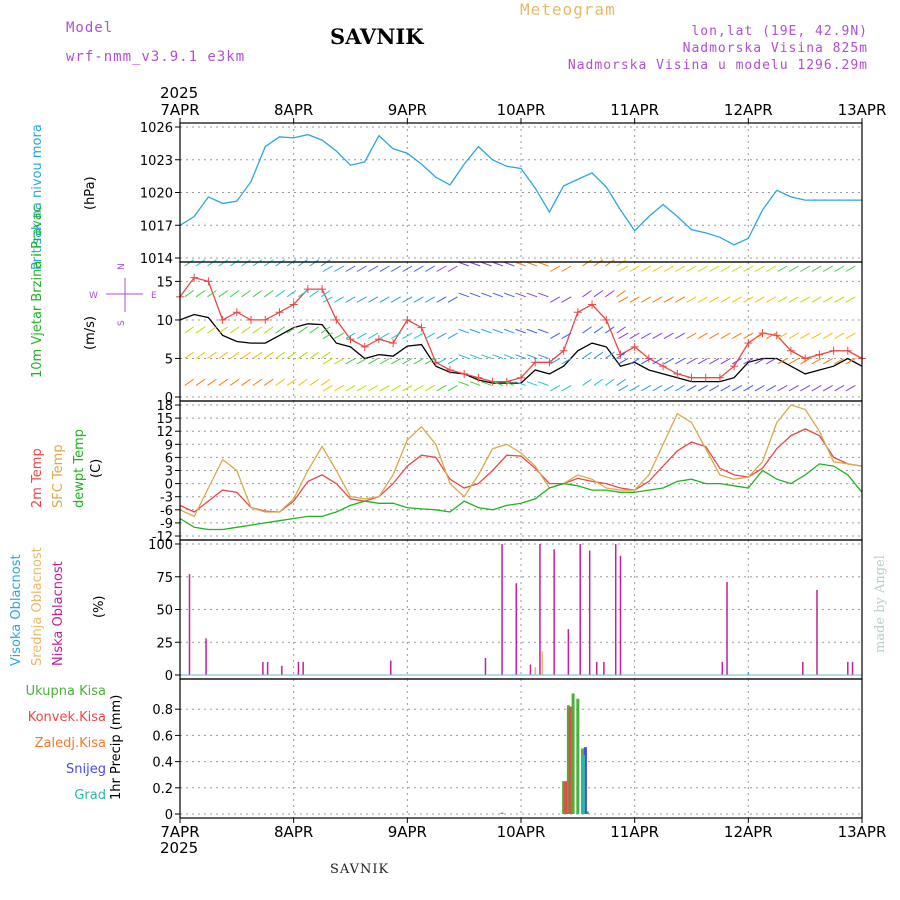 This screenshot has height=900, width=900. Describe the element at coordinates (164, 432) in the screenshot. I see `y-tick-label: 12` at that location.